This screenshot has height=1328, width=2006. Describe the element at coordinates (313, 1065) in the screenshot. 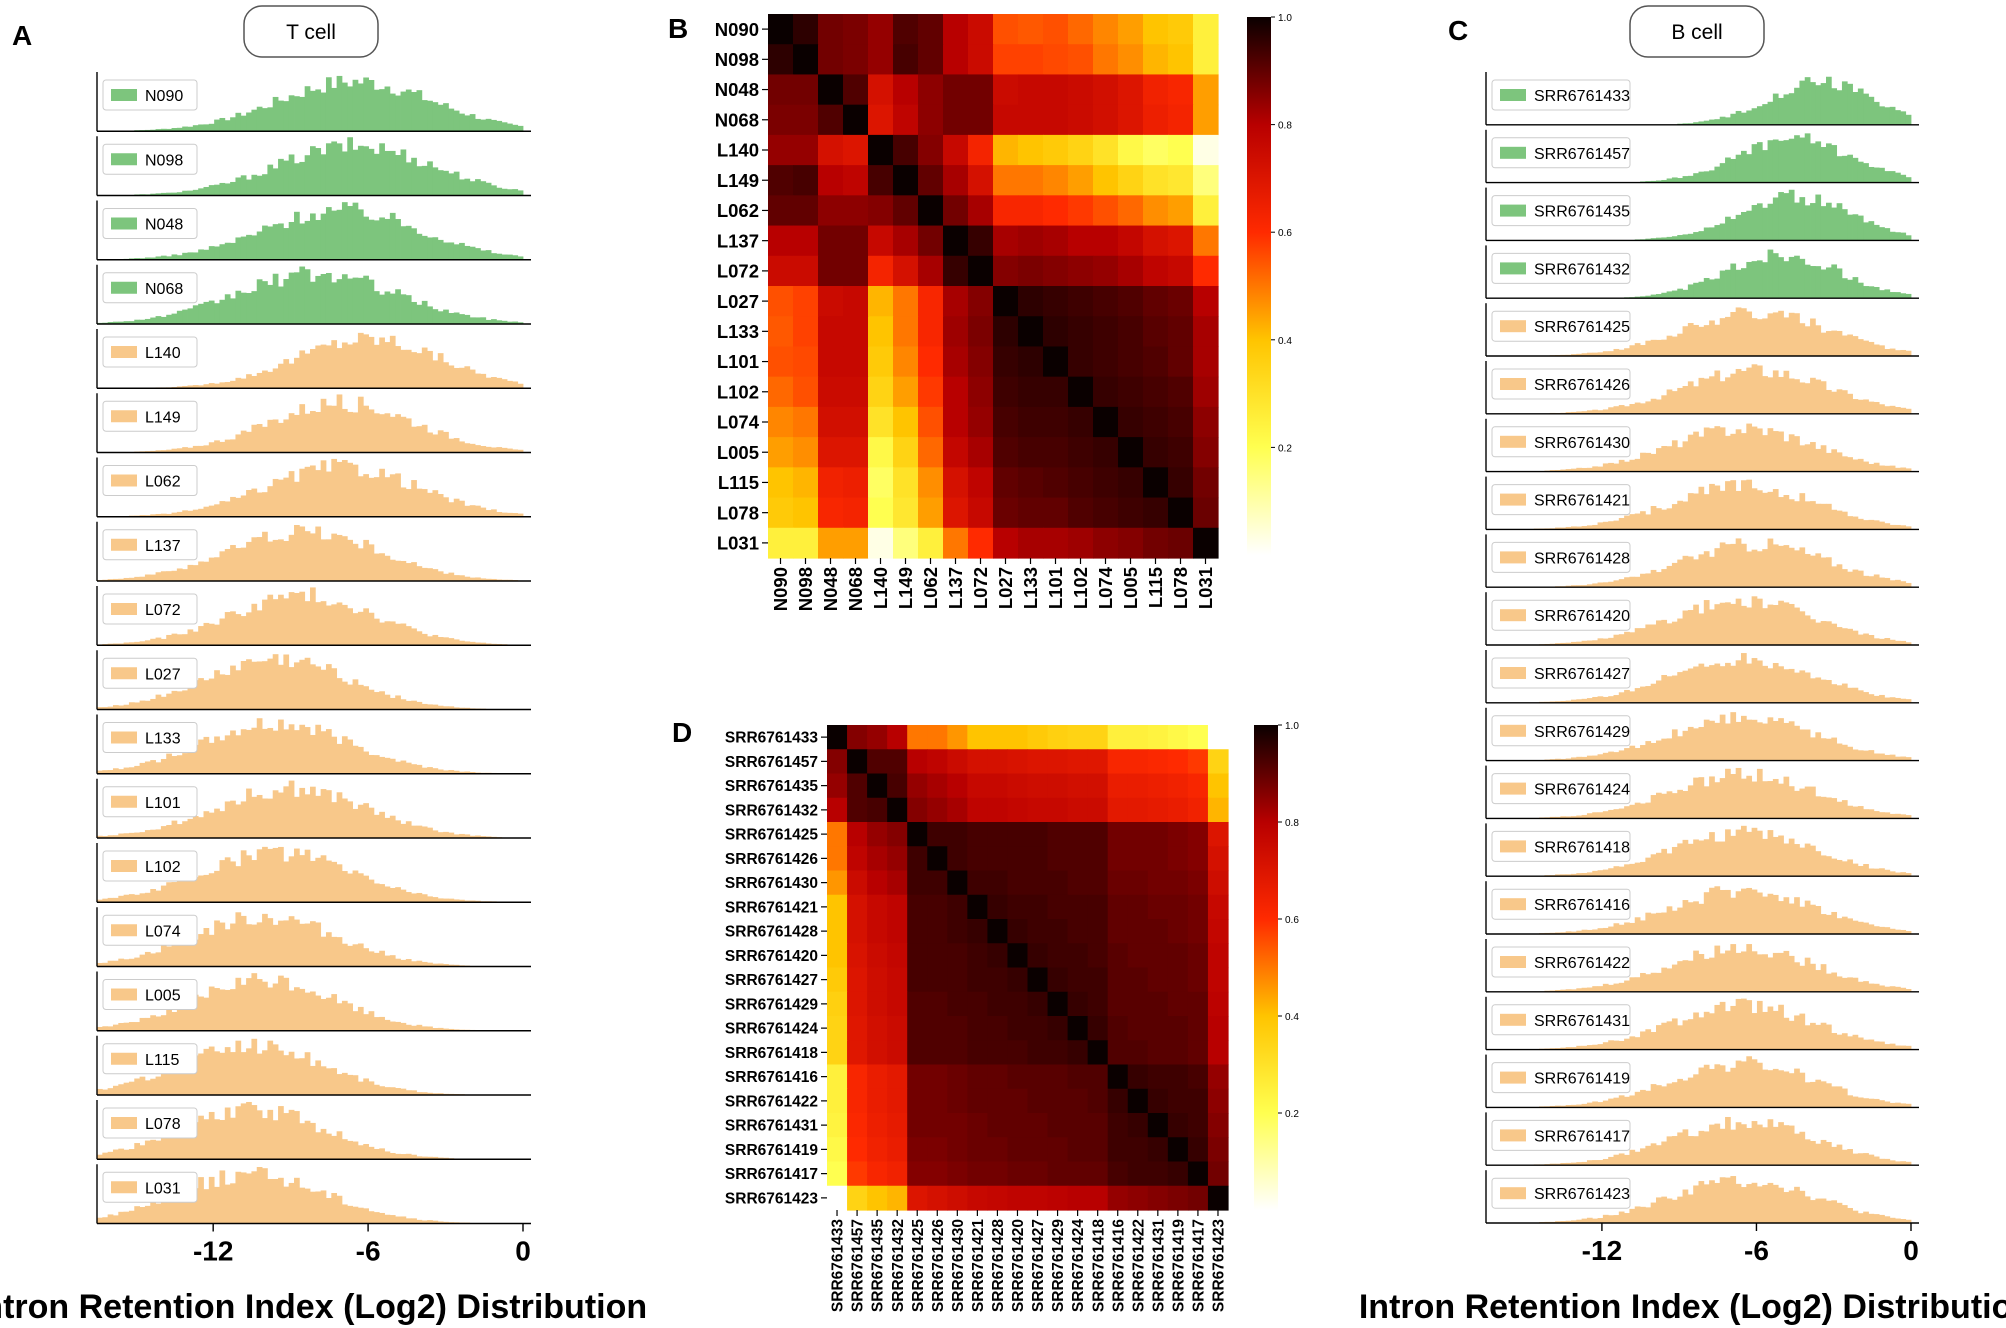

I see `histogram-L115: L115` at that location.